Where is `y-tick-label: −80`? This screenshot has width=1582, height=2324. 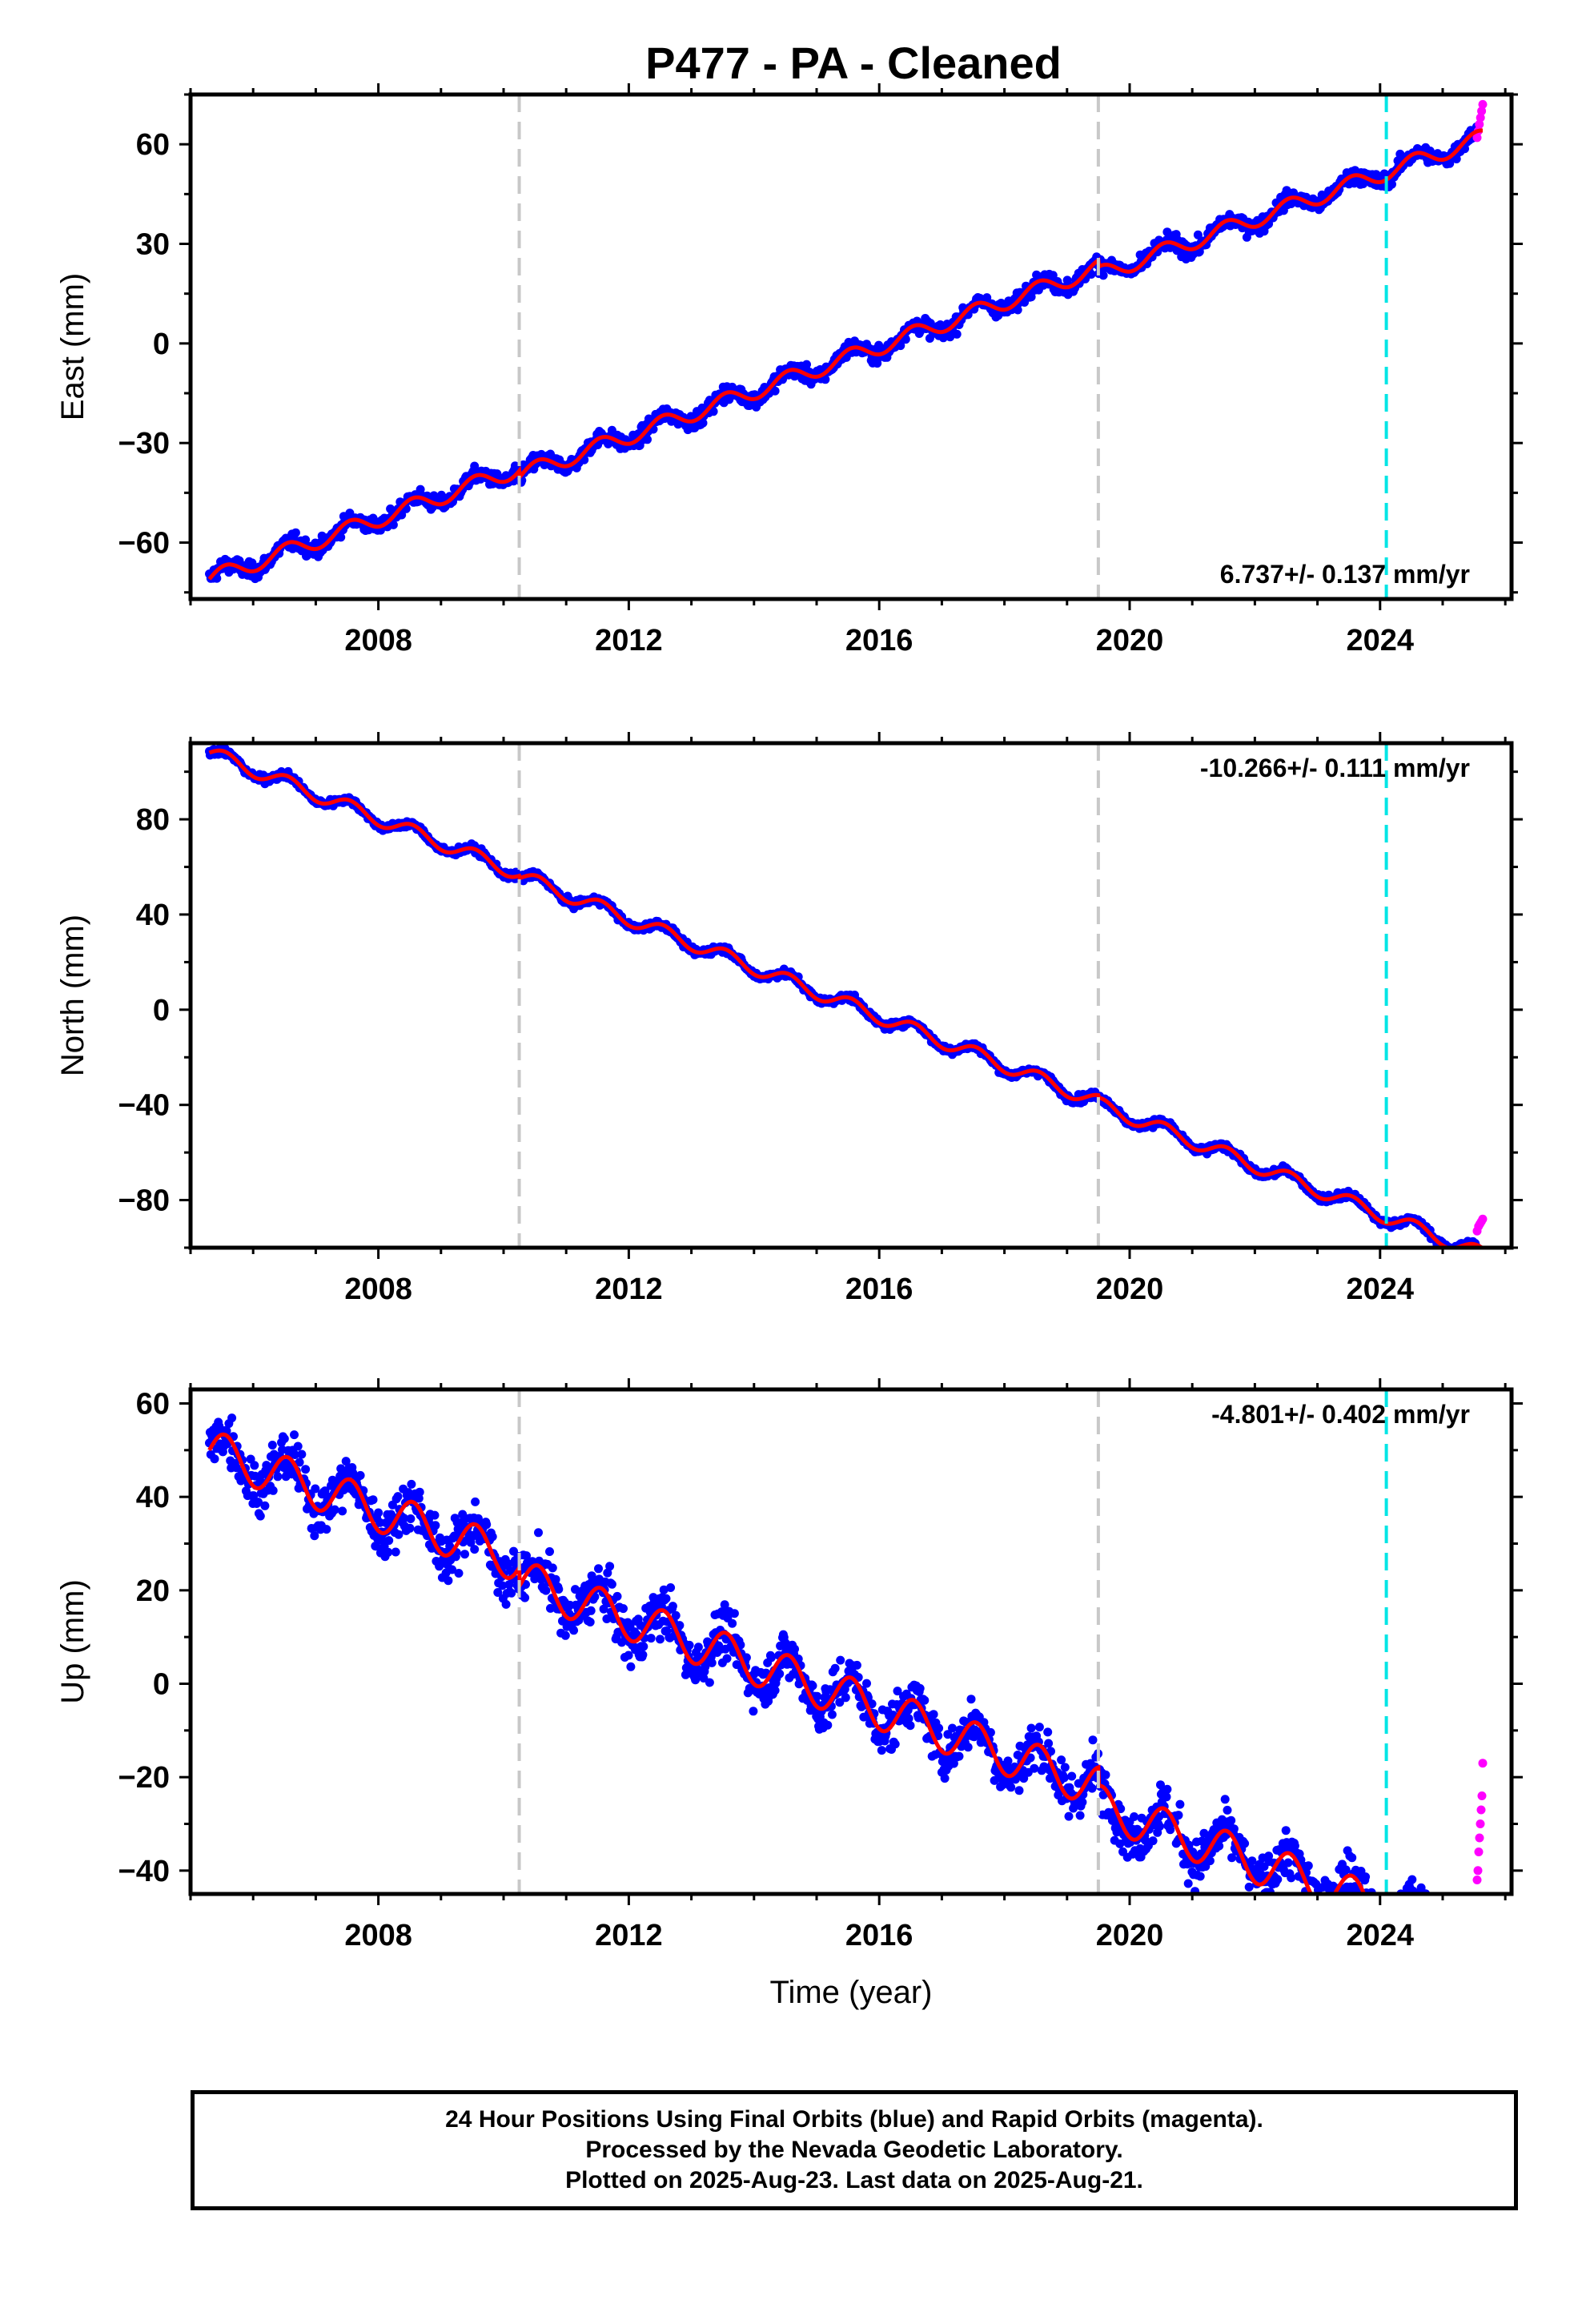
y-tick-label: −80 is located at coordinates (144, 1201).